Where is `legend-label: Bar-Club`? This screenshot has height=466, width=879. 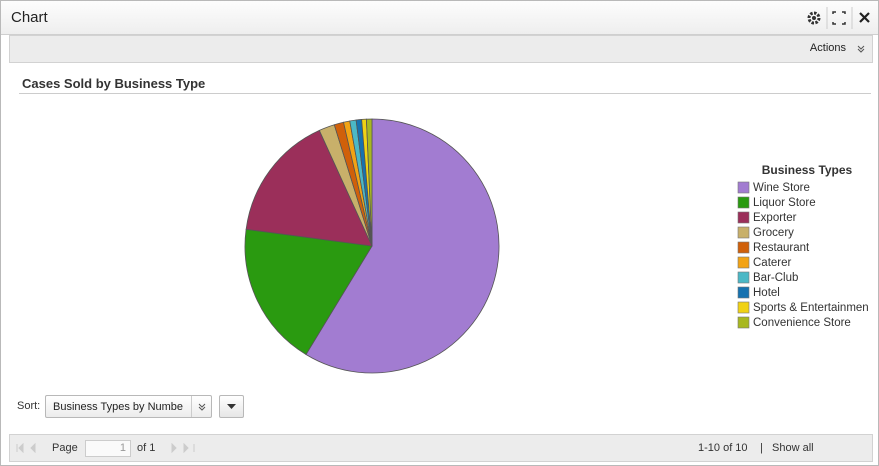
legend-label: Bar-Club is located at coordinates (775, 278).